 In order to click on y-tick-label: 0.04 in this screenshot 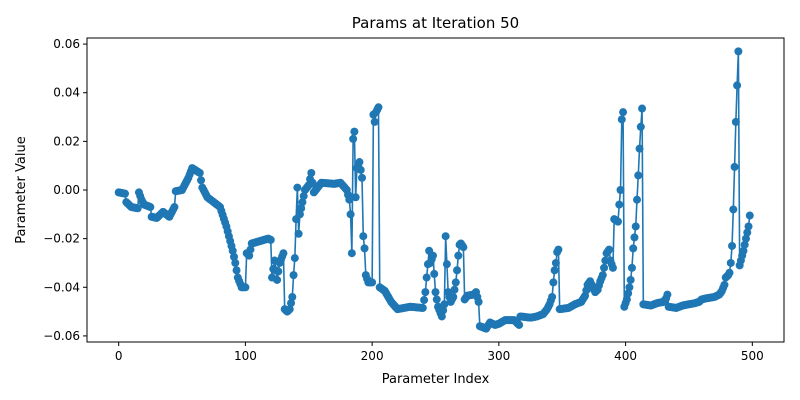, I will do `click(66, 93)`.